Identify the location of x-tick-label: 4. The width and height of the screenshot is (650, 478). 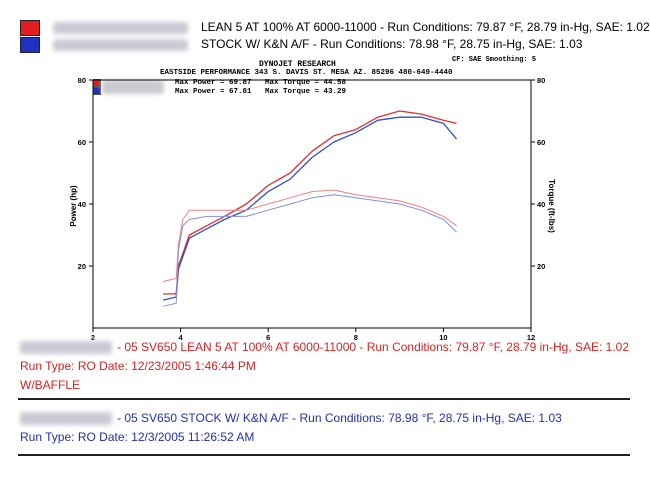
(181, 337).